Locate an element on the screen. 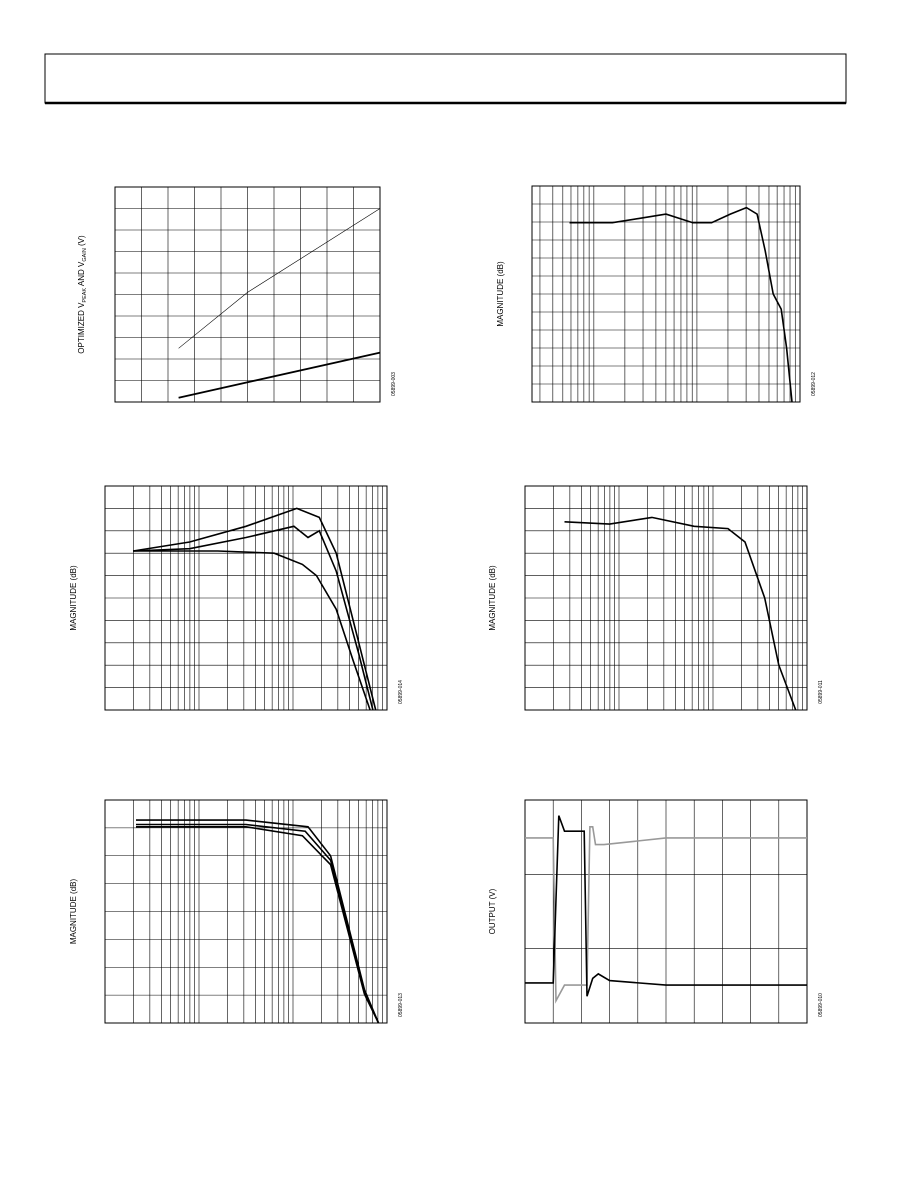  label-part: OPTIMIZED V is located at coordinates (81, 328).